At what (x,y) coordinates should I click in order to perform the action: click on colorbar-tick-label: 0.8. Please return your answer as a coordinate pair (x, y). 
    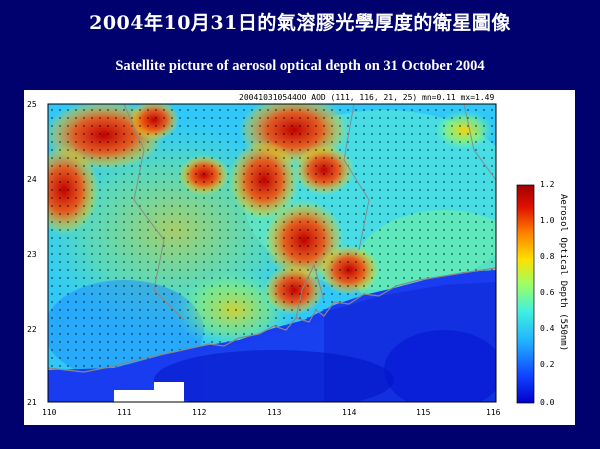
    Looking at the image, I should click on (547, 256).